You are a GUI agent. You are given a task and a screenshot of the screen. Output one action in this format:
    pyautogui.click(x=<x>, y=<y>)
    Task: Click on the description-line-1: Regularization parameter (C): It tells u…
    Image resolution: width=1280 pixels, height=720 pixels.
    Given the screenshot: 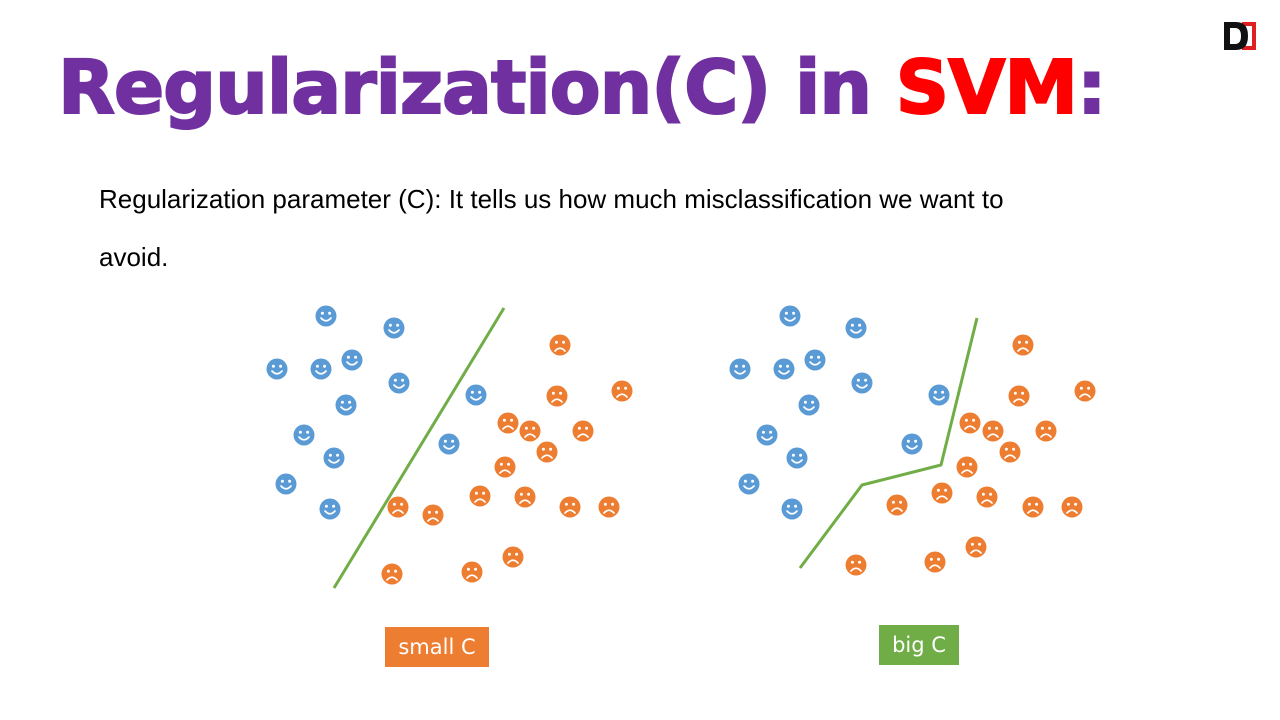 What is the action you would take?
    pyautogui.click(x=551, y=199)
    